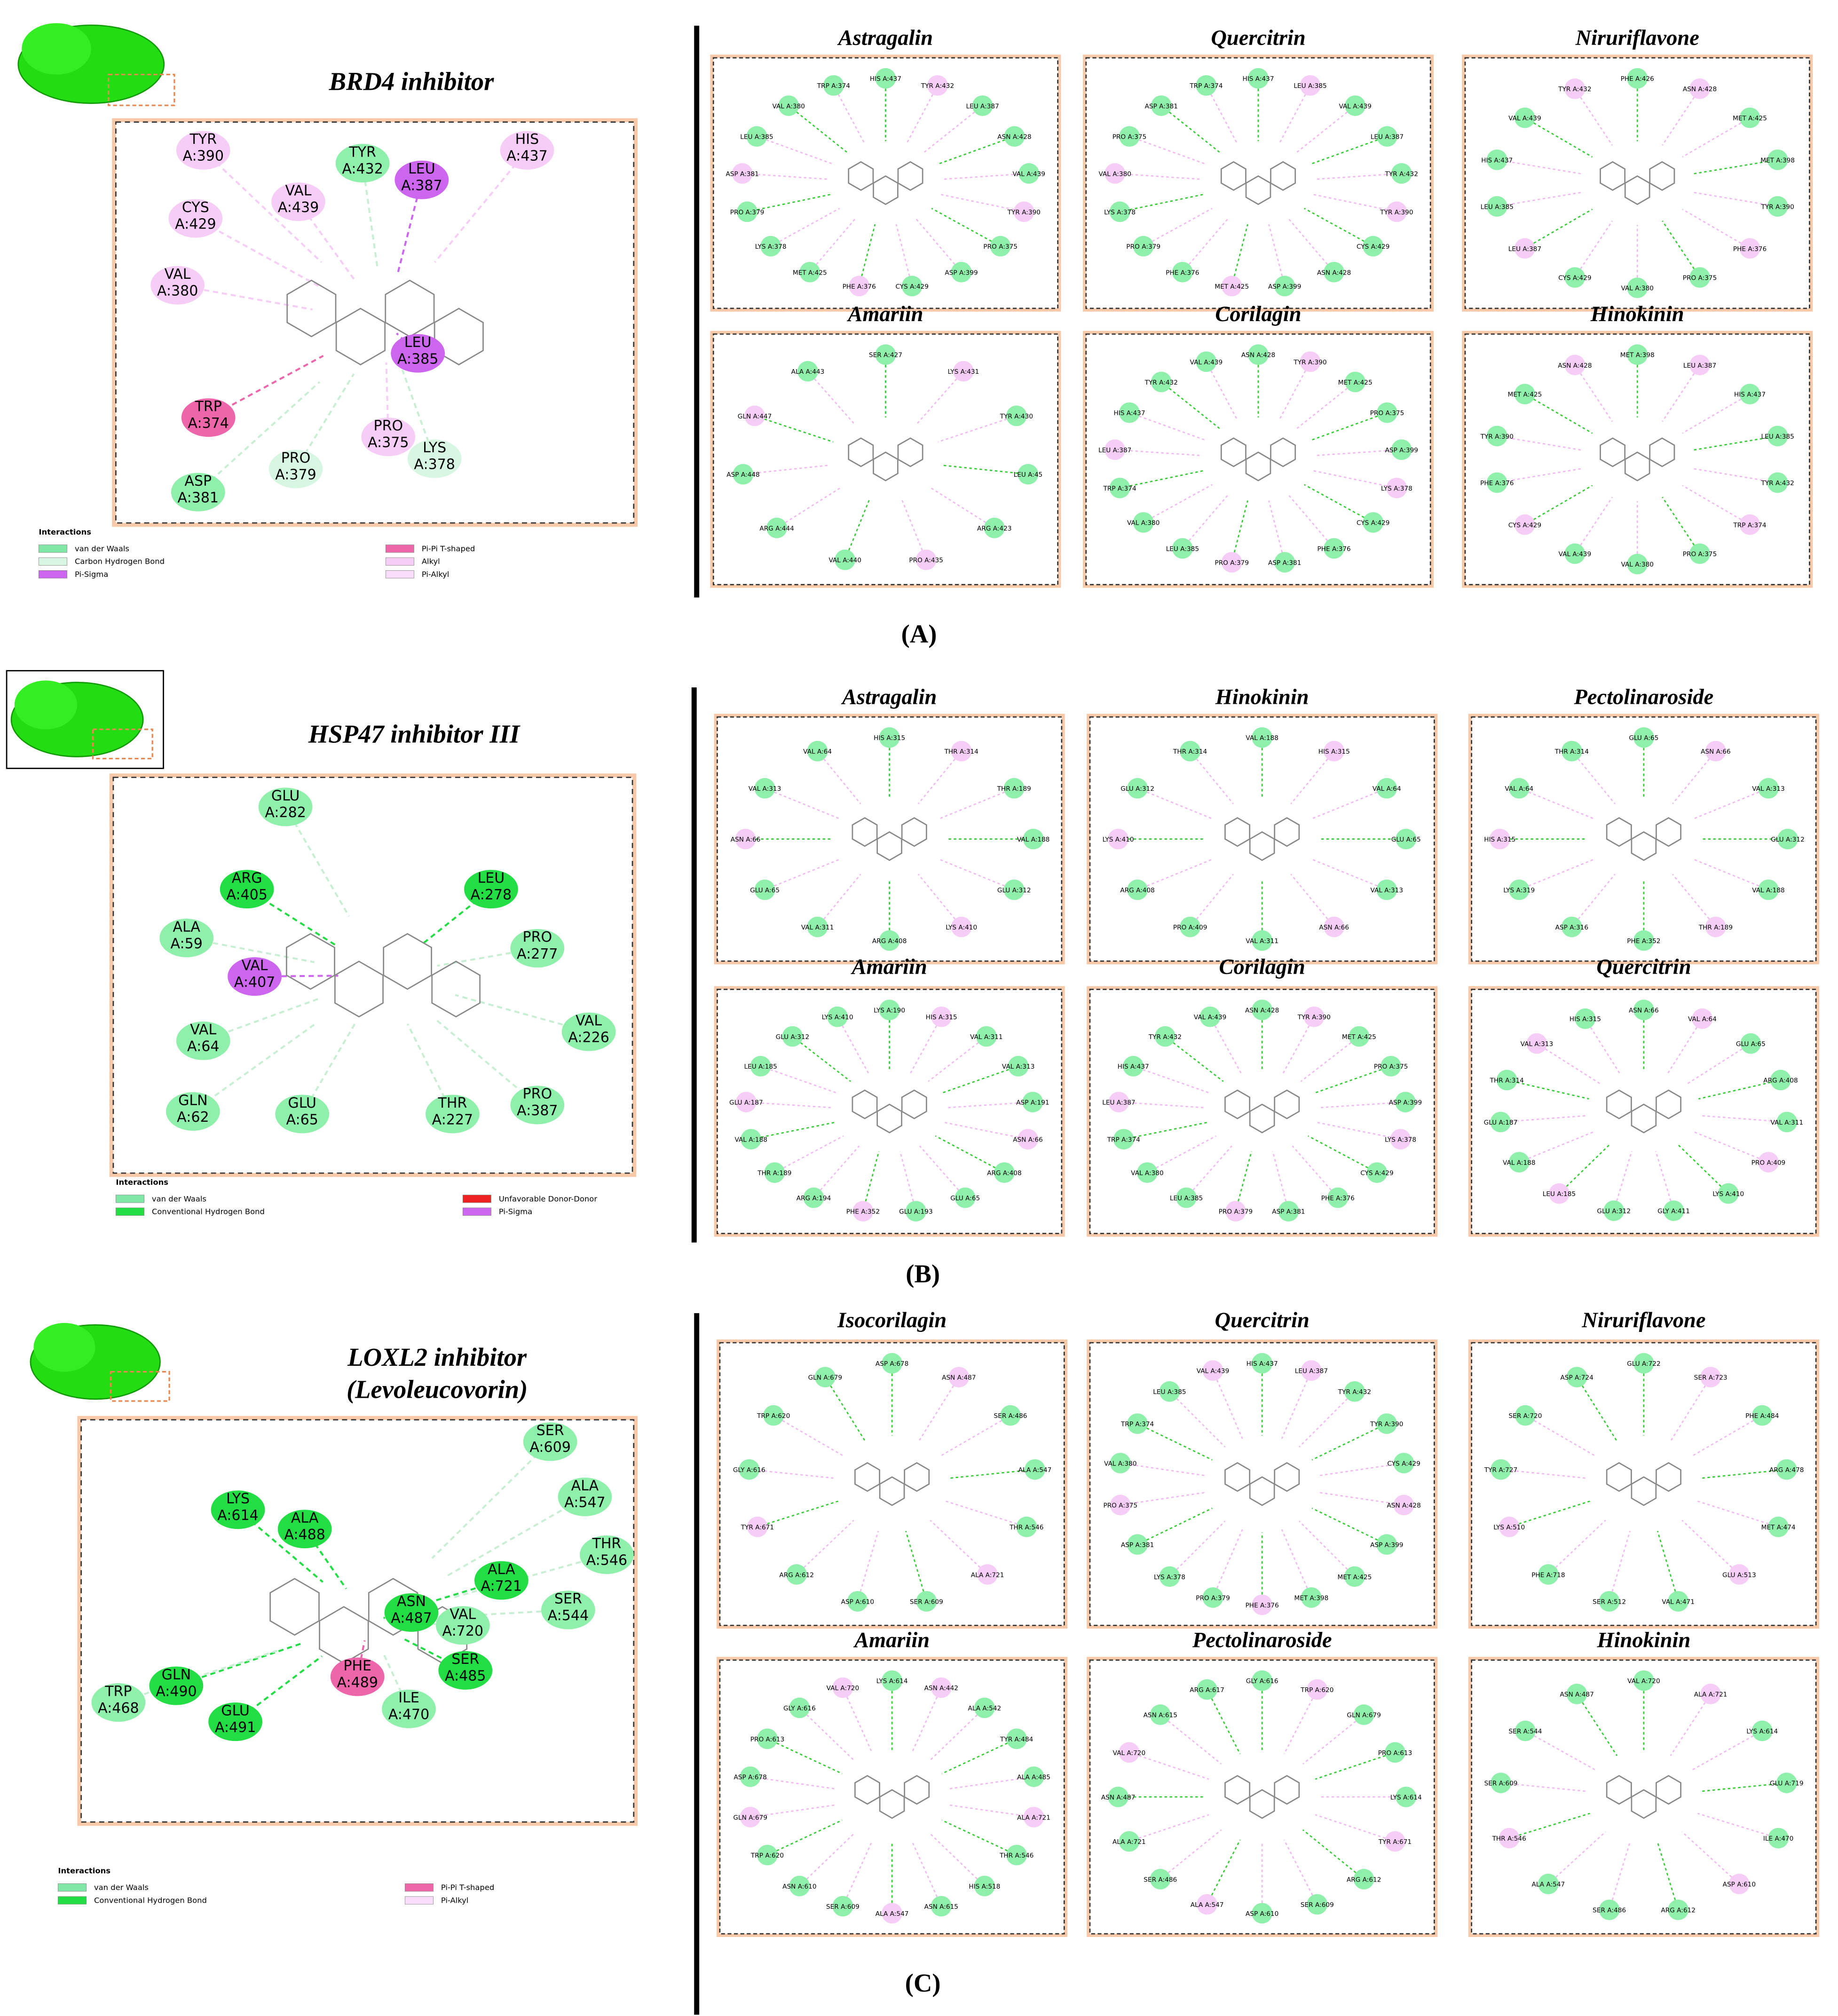 The height and width of the screenshot is (2016, 1838). Describe the element at coordinates (1262, 697) in the screenshot. I see `complex-title: Hinokinin` at that location.